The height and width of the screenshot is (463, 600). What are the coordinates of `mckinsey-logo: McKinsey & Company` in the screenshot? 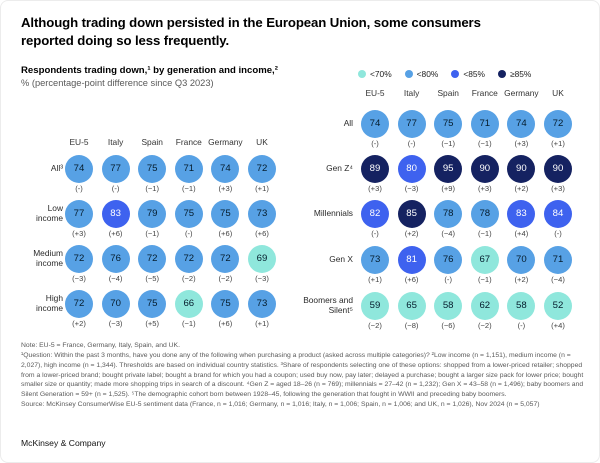 It's located at (63, 443).